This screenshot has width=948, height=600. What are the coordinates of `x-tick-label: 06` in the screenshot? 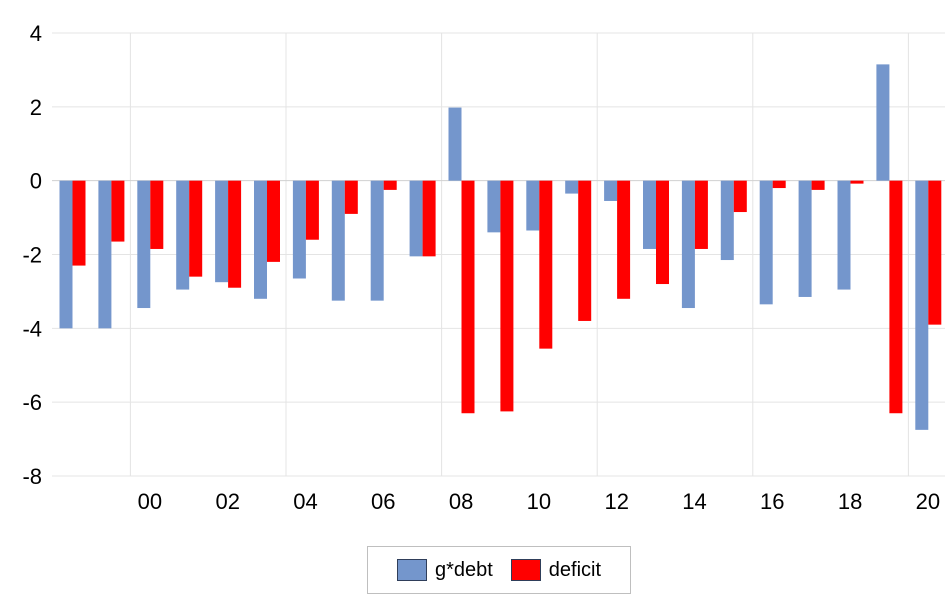 It's located at (383, 501).